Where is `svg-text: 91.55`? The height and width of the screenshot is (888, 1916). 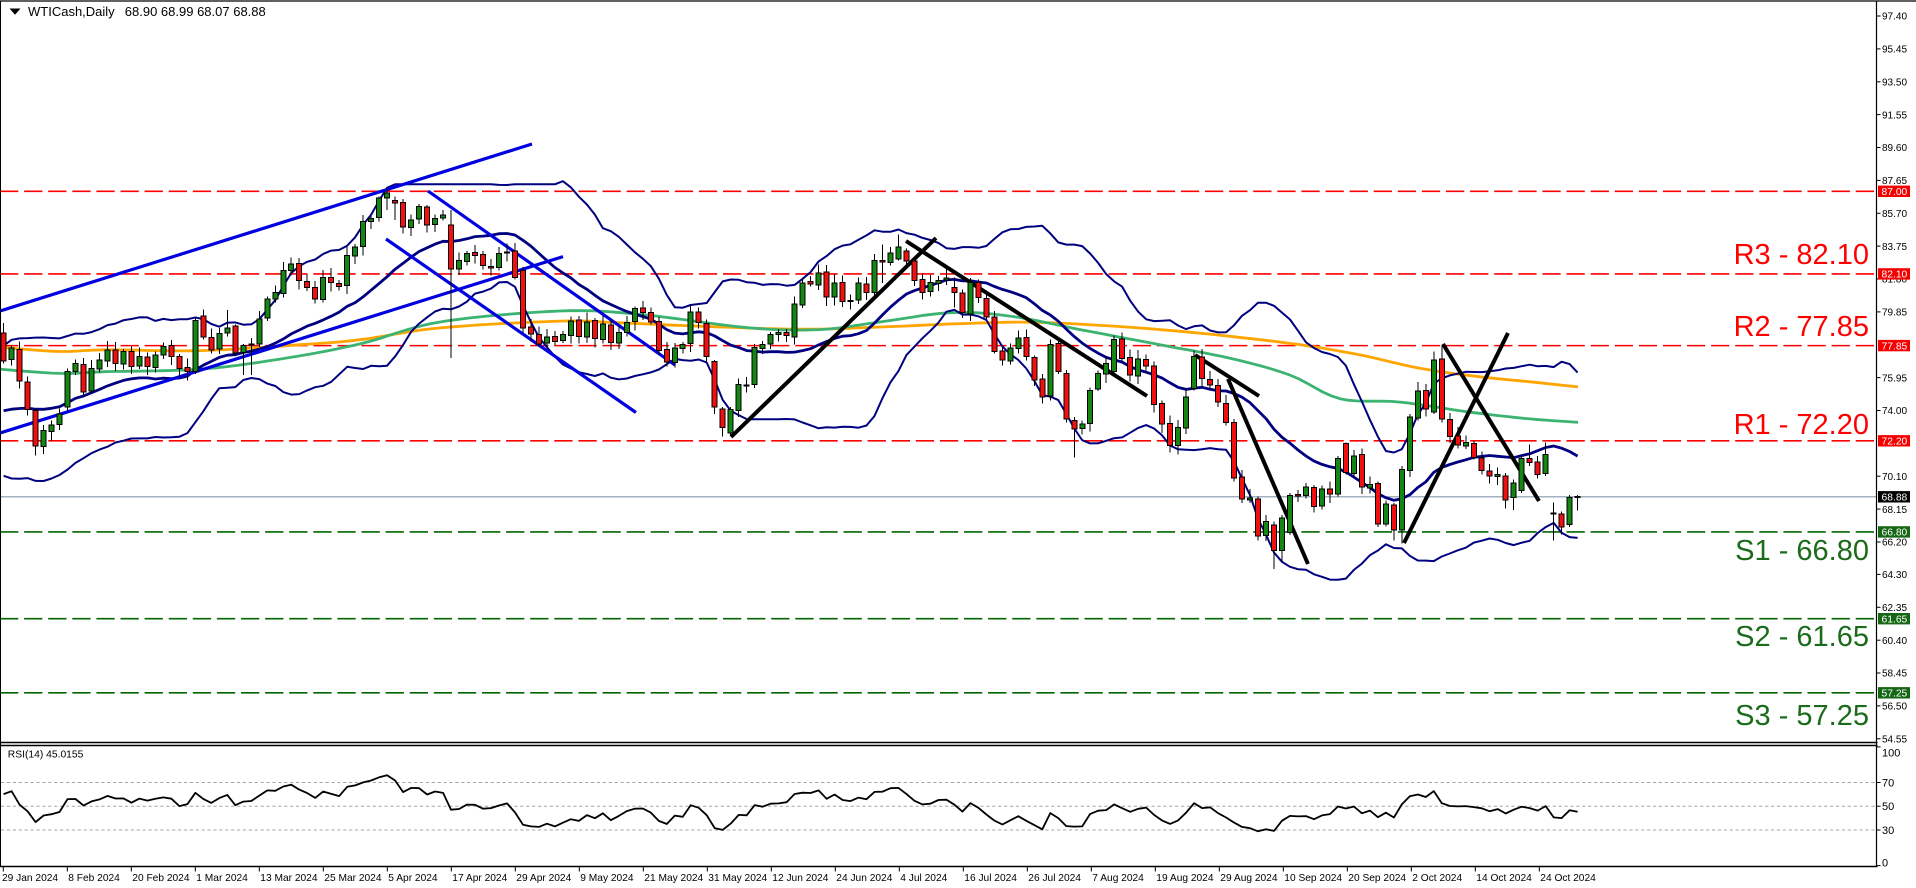 svg-text: 91.55 is located at coordinates (1894, 115).